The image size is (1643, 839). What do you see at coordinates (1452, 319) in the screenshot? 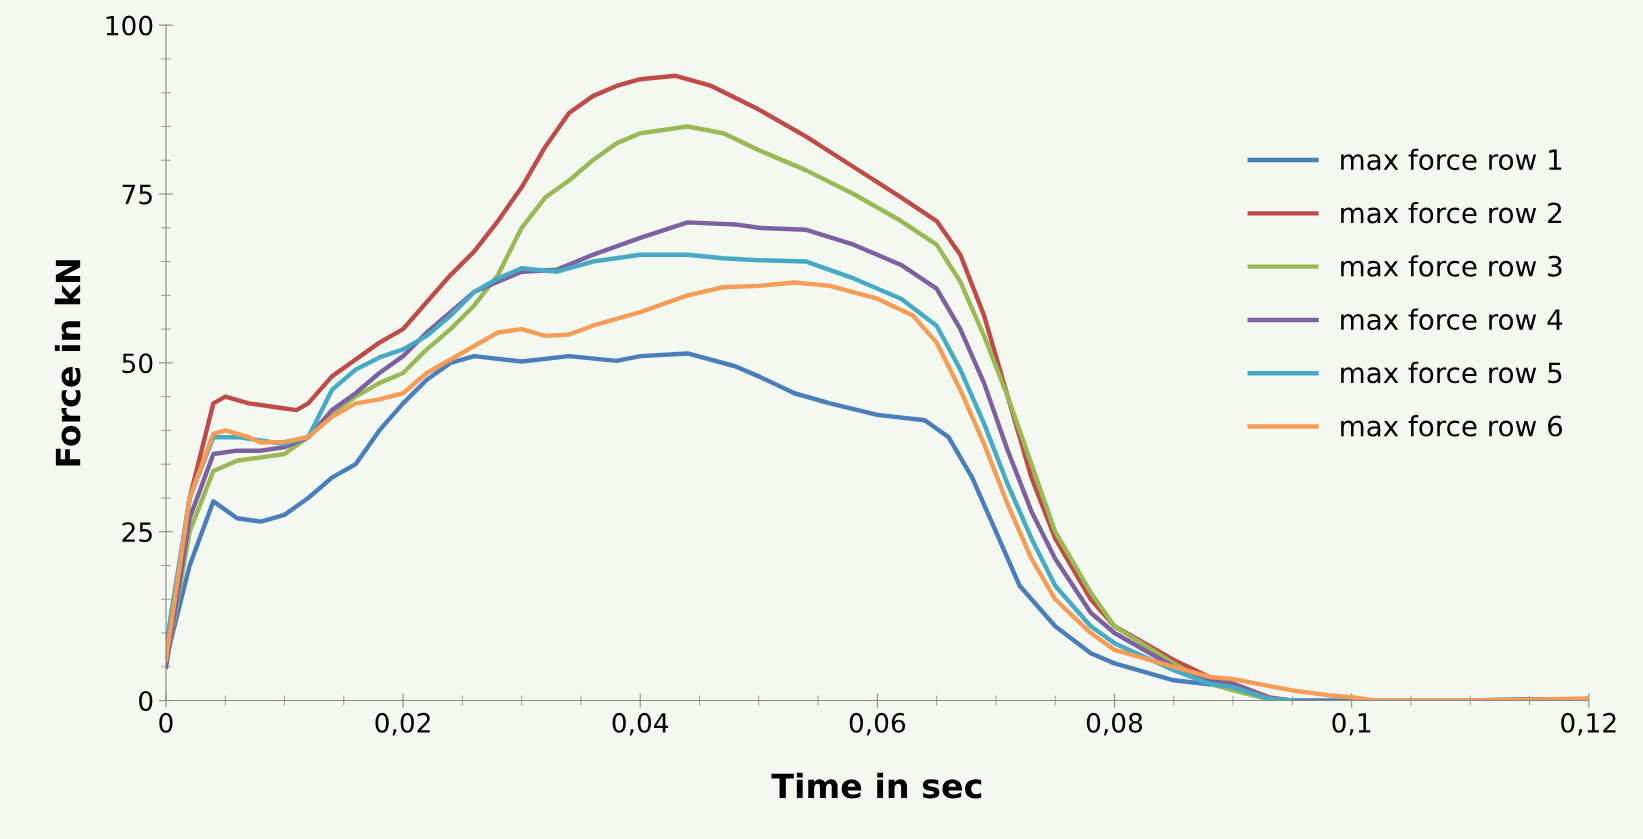
I see `legend-label: max force row 4` at bounding box center [1452, 319].